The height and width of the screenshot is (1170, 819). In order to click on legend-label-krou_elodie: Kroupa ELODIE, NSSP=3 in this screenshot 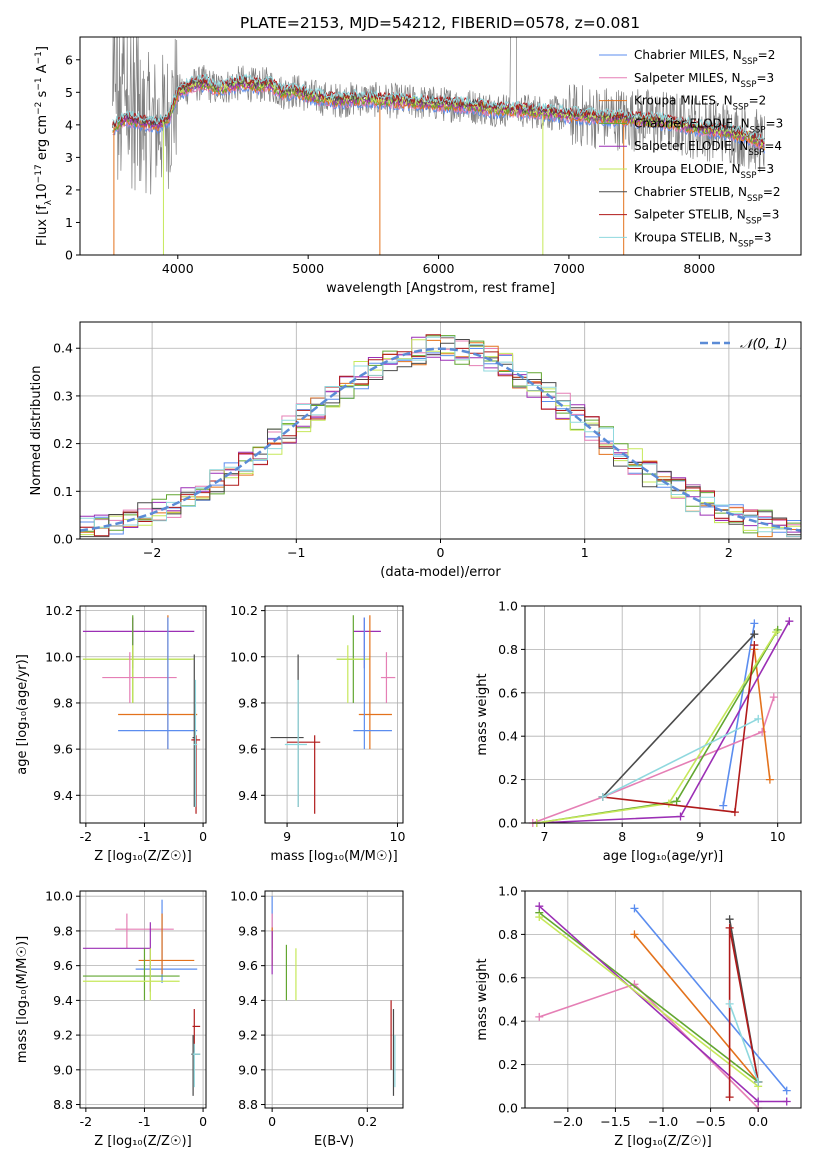, I will do `click(704, 171)`.